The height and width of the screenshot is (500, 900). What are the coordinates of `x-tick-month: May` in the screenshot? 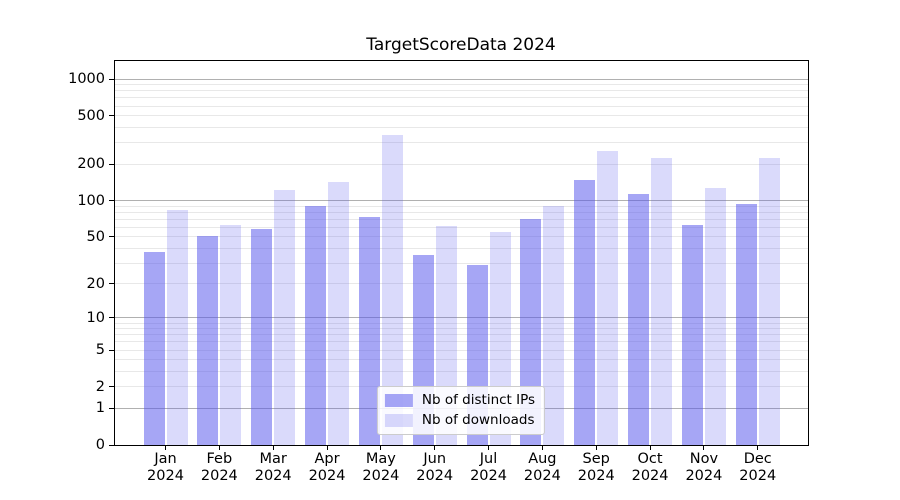 It's located at (380, 459).